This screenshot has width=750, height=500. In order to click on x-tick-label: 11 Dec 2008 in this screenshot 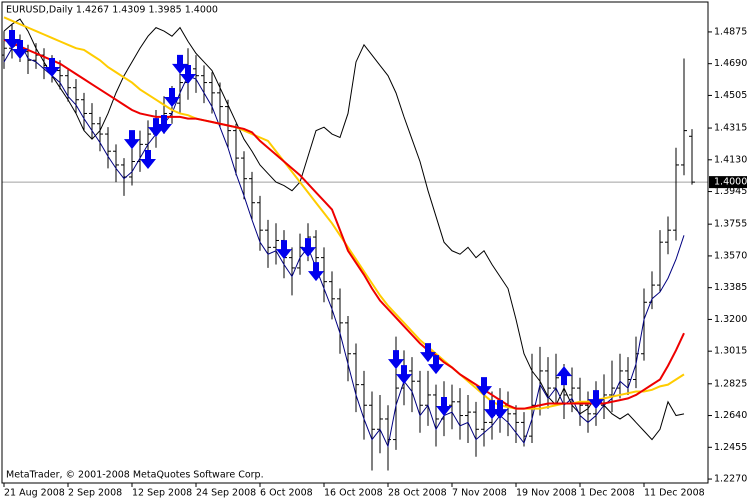, I will do `click(674, 493)`.